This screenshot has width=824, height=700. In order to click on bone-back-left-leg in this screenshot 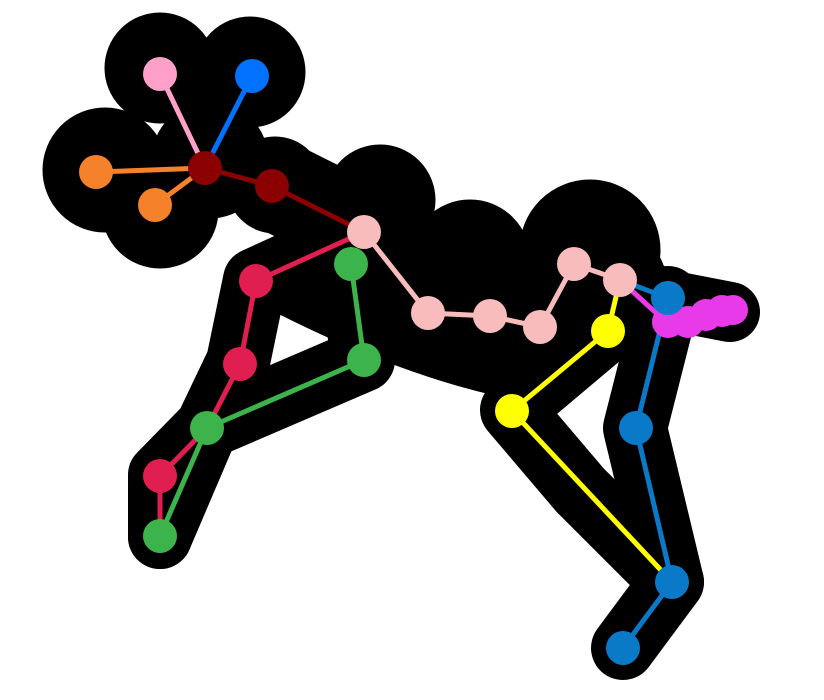, I will do `click(591, 431)`.